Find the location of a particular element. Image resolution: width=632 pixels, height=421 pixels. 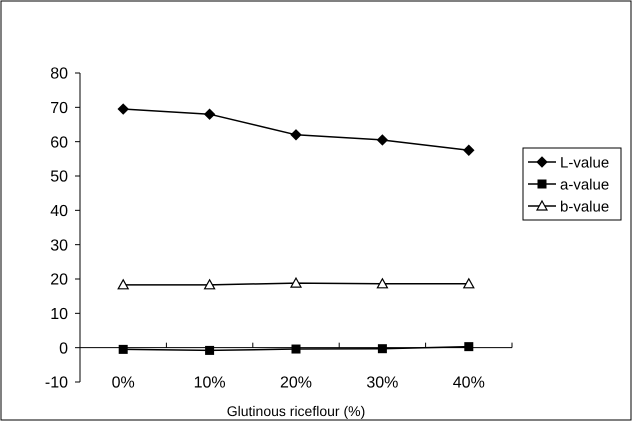

y-tick-label: 20 is located at coordinates (59, 280).